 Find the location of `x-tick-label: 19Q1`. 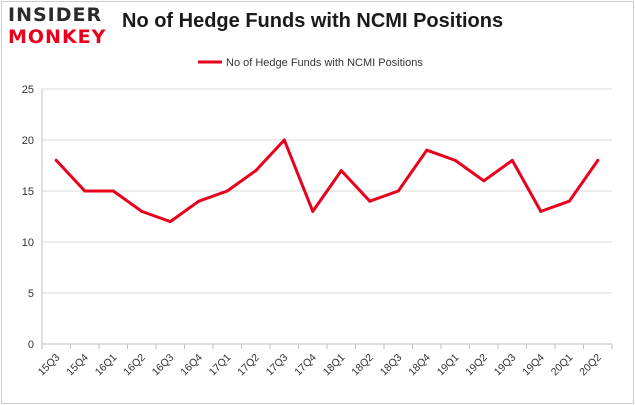

x-tick-label: 19Q1 is located at coordinates (448, 365).